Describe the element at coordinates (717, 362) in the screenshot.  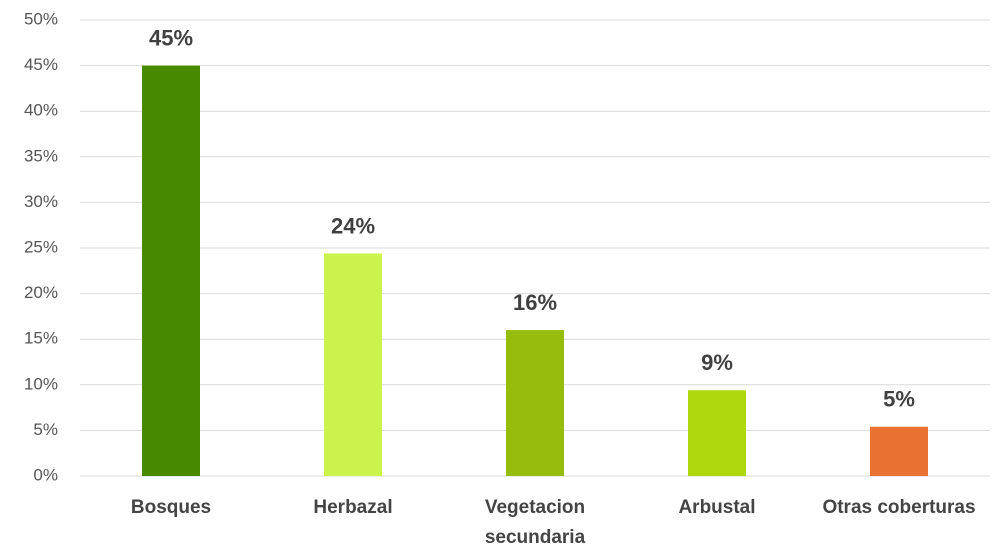
I see `value-label: 9%` at that location.